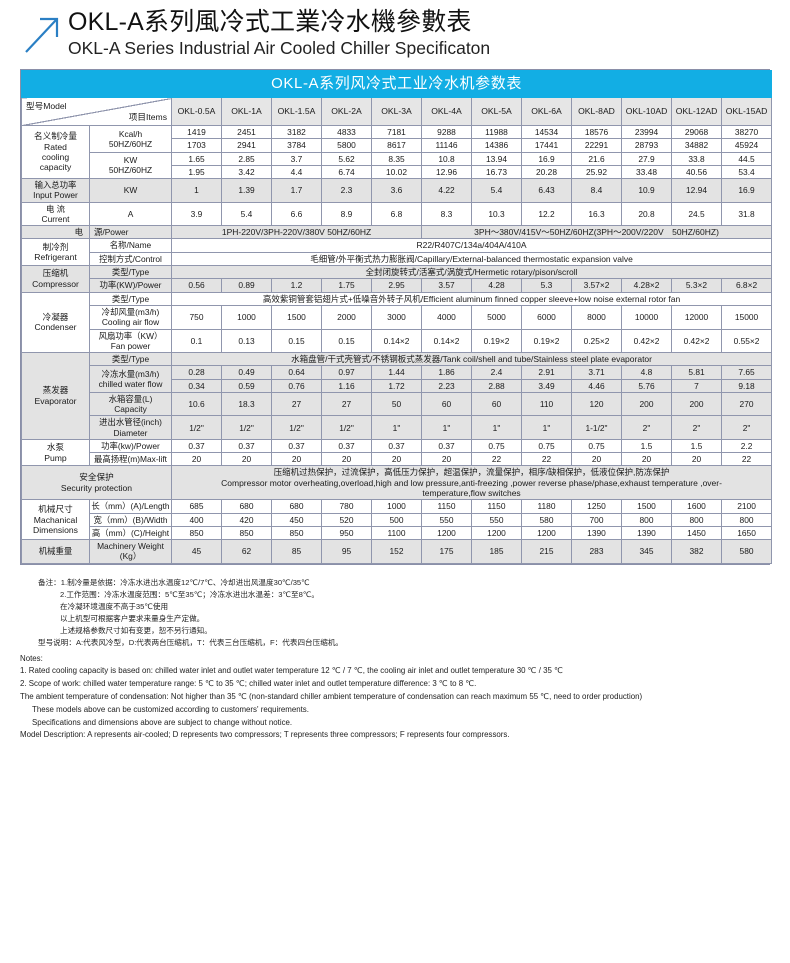 The width and height of the screenshot is (790, 963). What do you see at coordinates (396, 404) in the screenshot?
I see `cell-tankcap-4: 50` at bounding box center [396, 404].